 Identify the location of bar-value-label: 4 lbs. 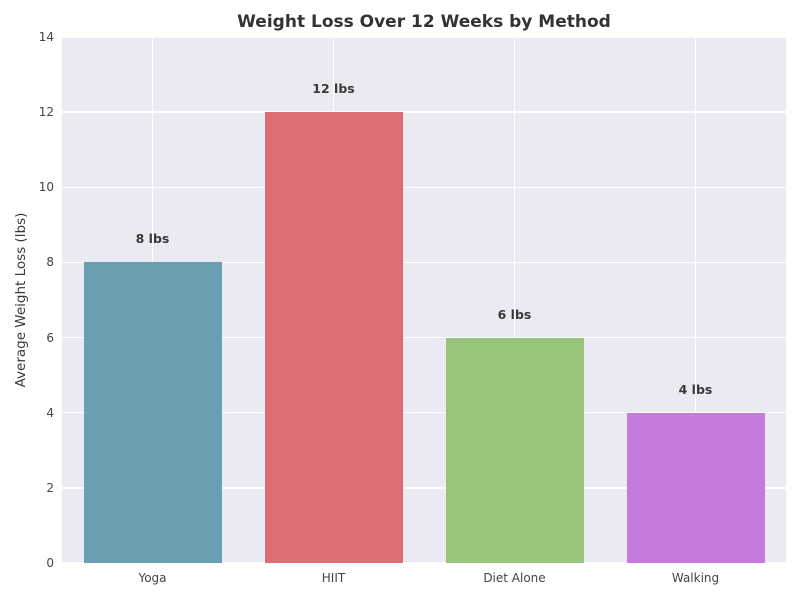
(695, 389).